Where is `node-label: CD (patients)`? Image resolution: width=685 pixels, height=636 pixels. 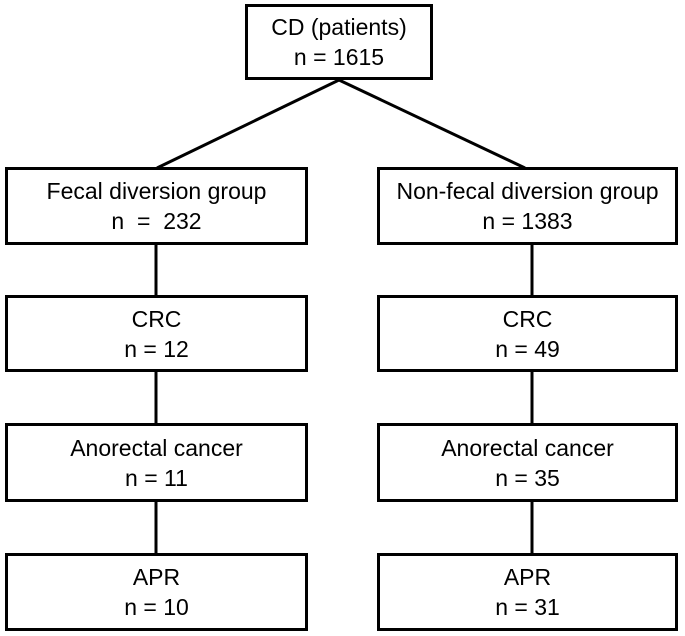
node-label: CD (patients) is located at coordinates (339, 27).